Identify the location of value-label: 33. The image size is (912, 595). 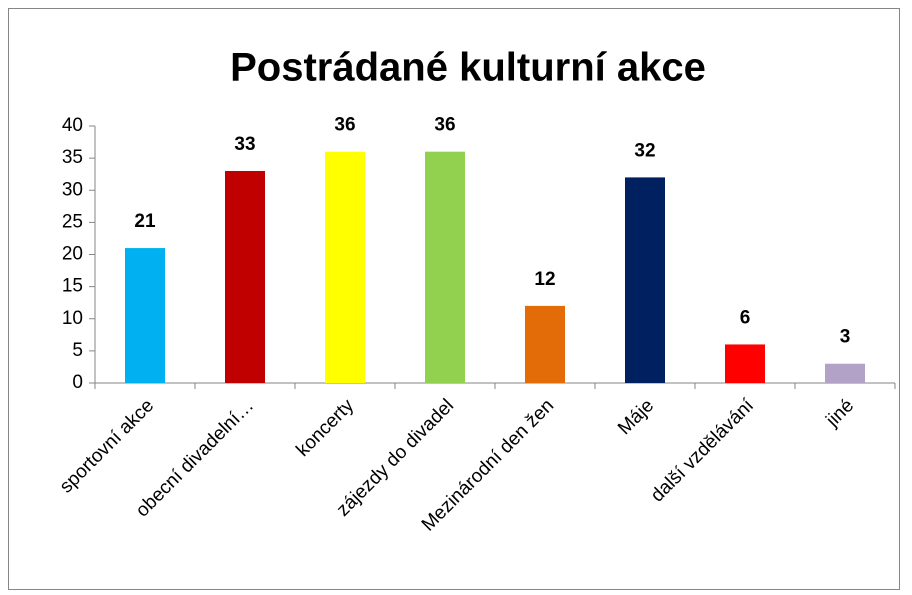
(244, 144).